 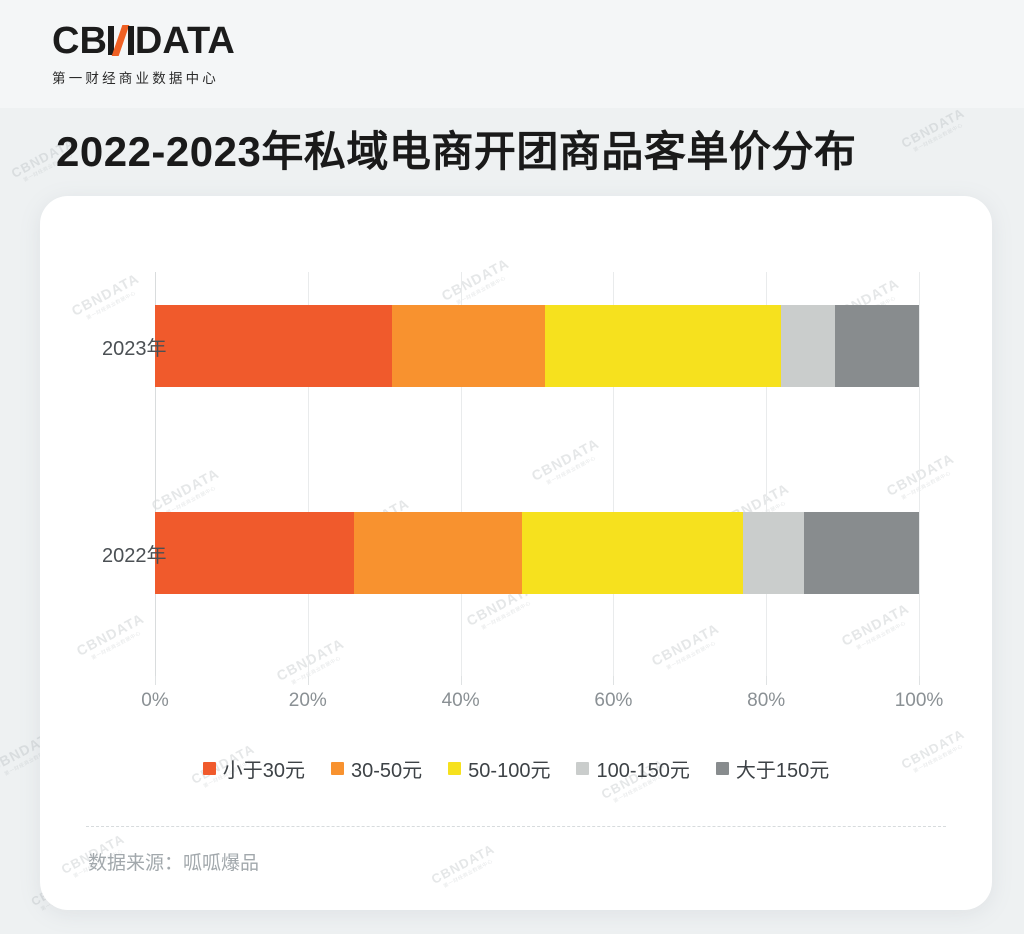 I want to click on category-label: 2022年, so click(x=134, y=556).